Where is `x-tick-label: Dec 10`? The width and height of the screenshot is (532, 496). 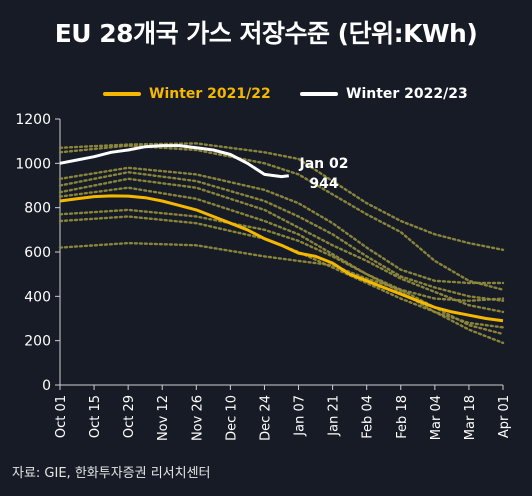 x-tick-label: Dec 10 is located at coordinates (231, 418).